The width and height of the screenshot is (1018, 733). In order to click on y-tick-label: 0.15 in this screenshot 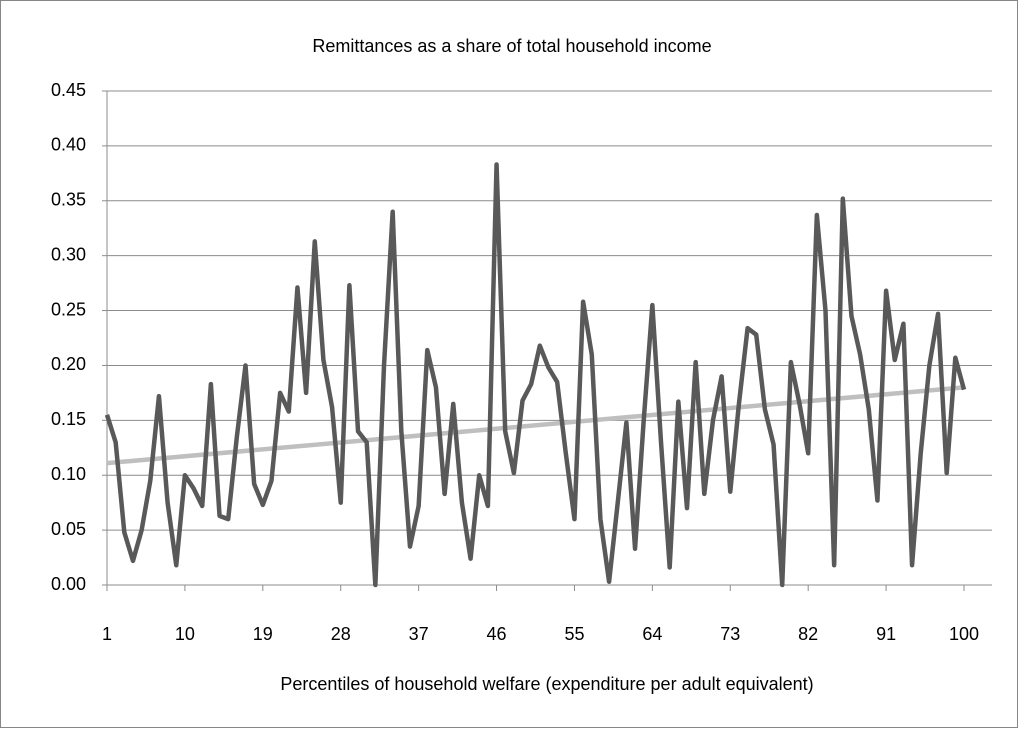, I will do `click(68, 419)`.